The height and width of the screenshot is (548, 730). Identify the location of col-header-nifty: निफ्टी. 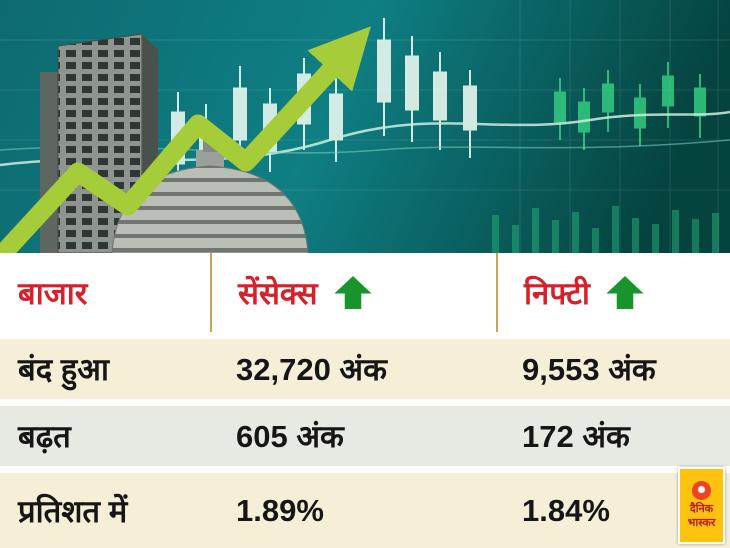
(613, 292).